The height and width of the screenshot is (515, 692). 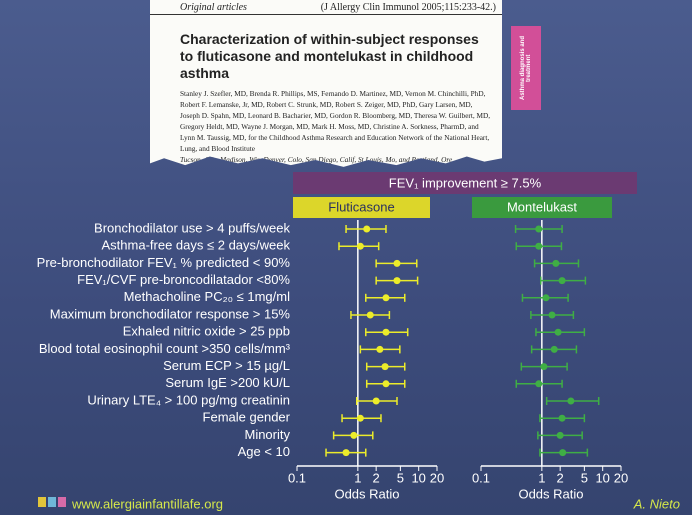 I want to click on category-label: FEV₁/CVF pre-broncodilatador <80%, so click(x=183, y=279).